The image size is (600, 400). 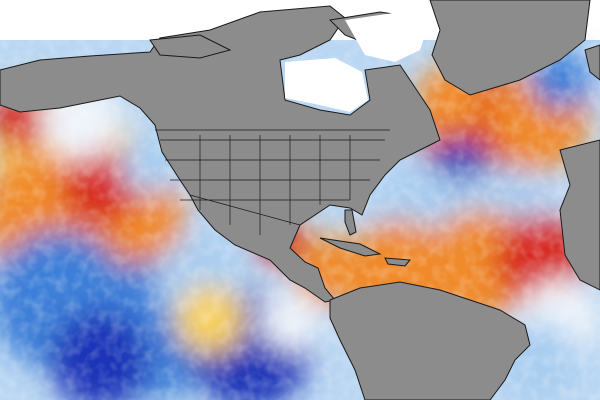 What do you see at coordinates (365, 252) in the screenshot?
I see `cuba-islands` at bounding box center [365, 252].